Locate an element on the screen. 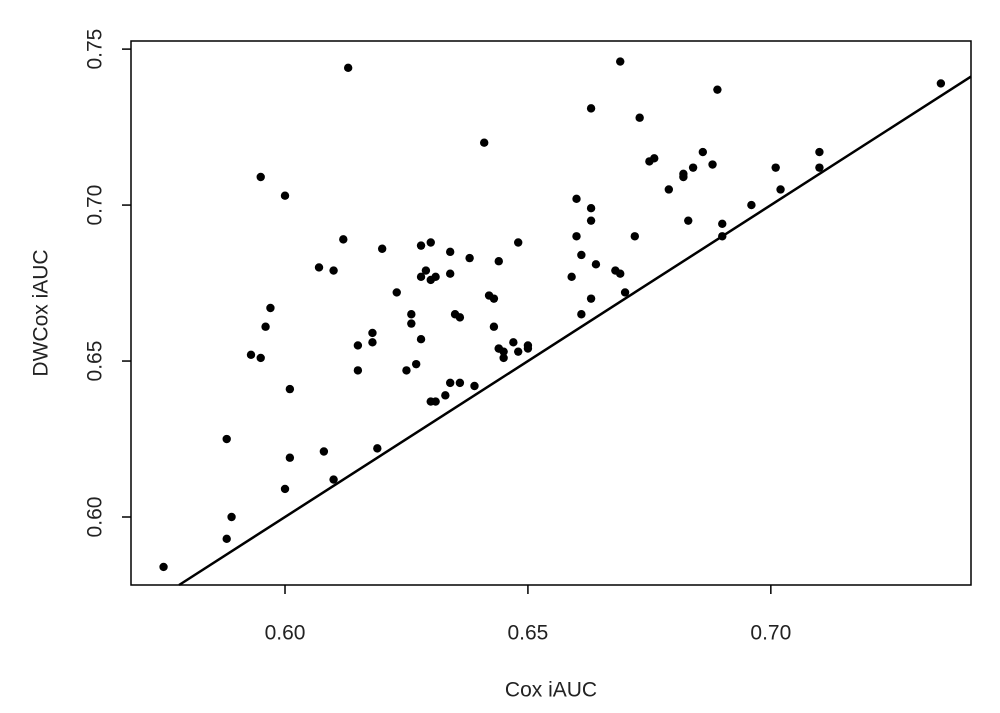 This screenshot has height=713, width=1000. x-axis-label: Cox iAUC is located at coordinates (551, 690).